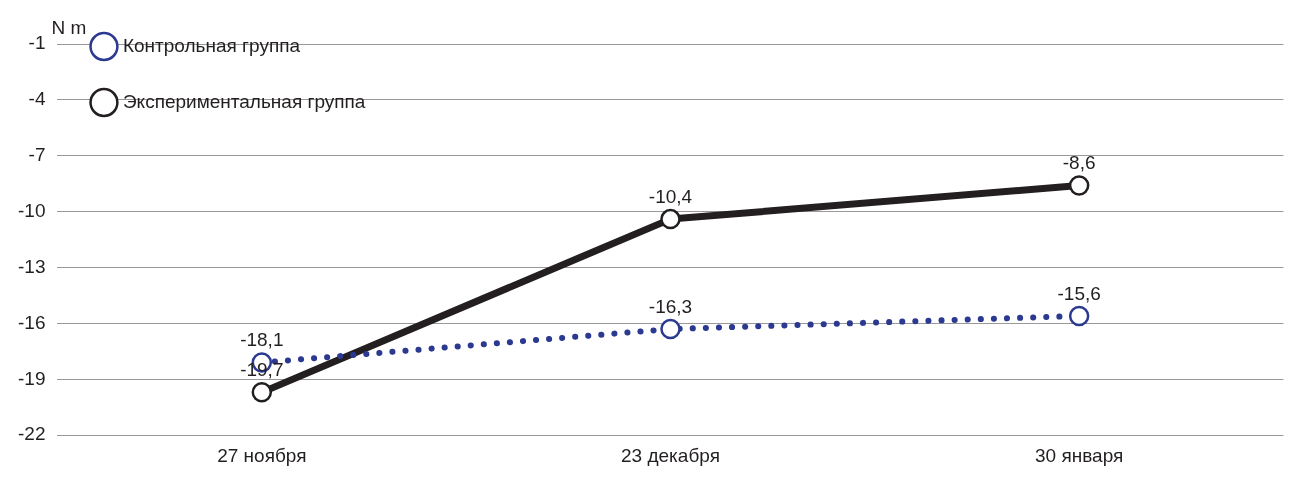 This screenshot has height=482, width=1295. I want to click on data-label: -16,3, so click(670, 306).